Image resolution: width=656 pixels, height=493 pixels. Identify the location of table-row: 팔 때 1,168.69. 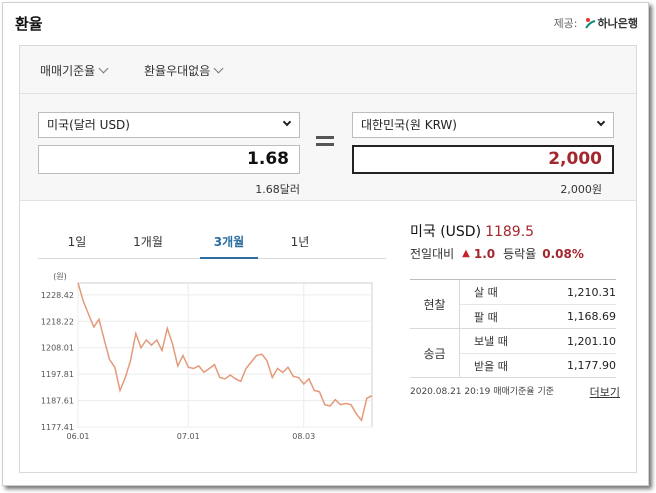
(538, 316).